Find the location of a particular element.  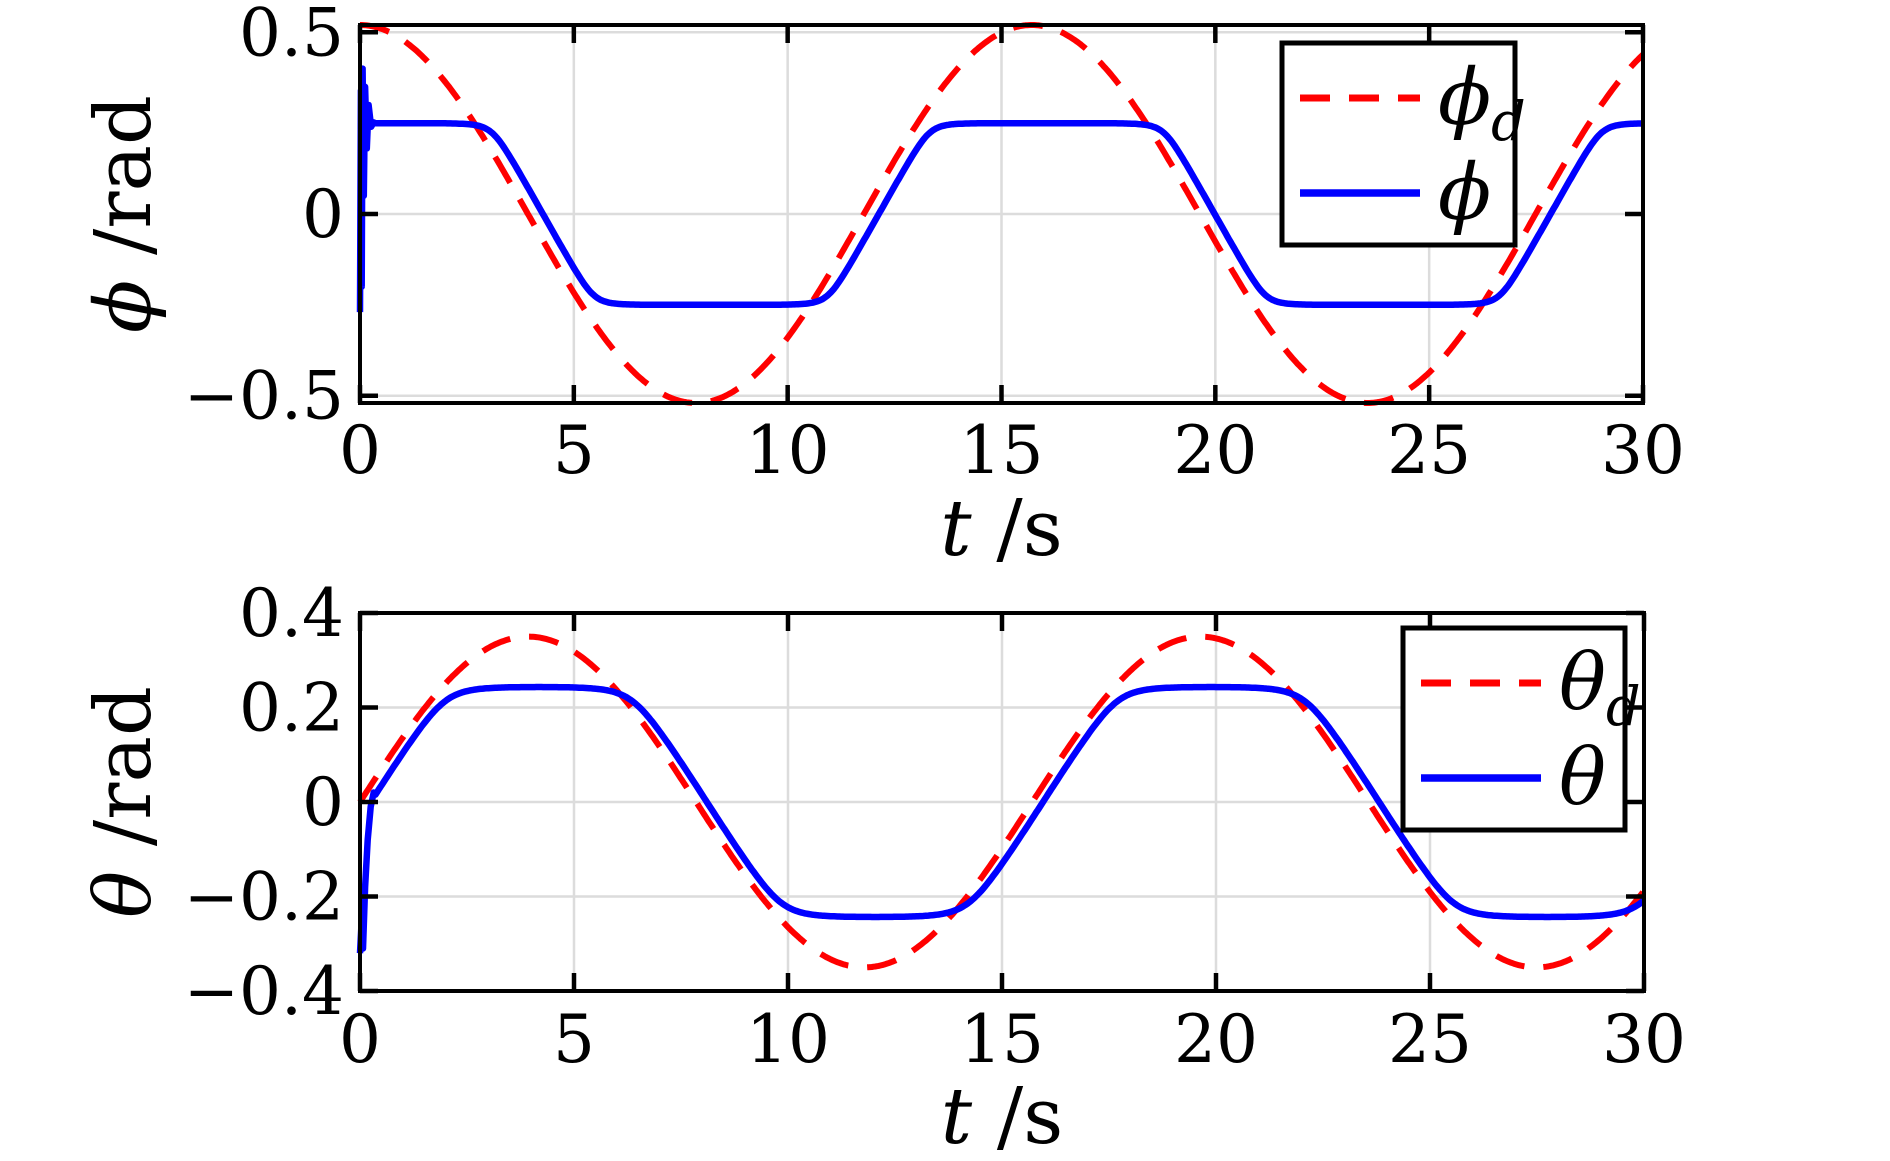

y-axis-label: ϕ /rad is located at coordinates (124, 214).